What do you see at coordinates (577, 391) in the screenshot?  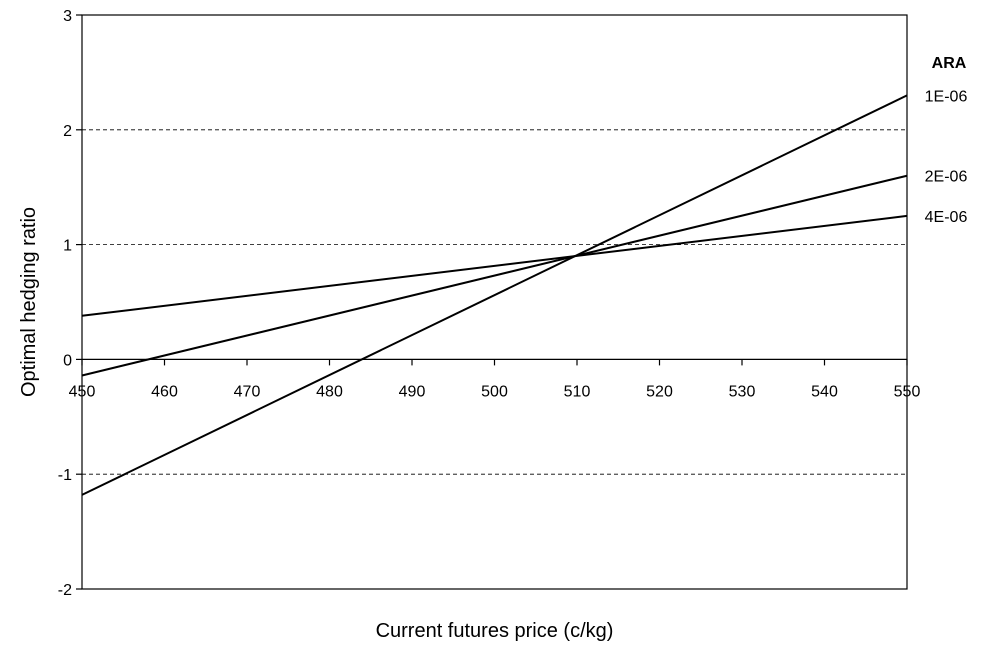 I see `x-tick-label: 510` at bounding box center [577, 391].